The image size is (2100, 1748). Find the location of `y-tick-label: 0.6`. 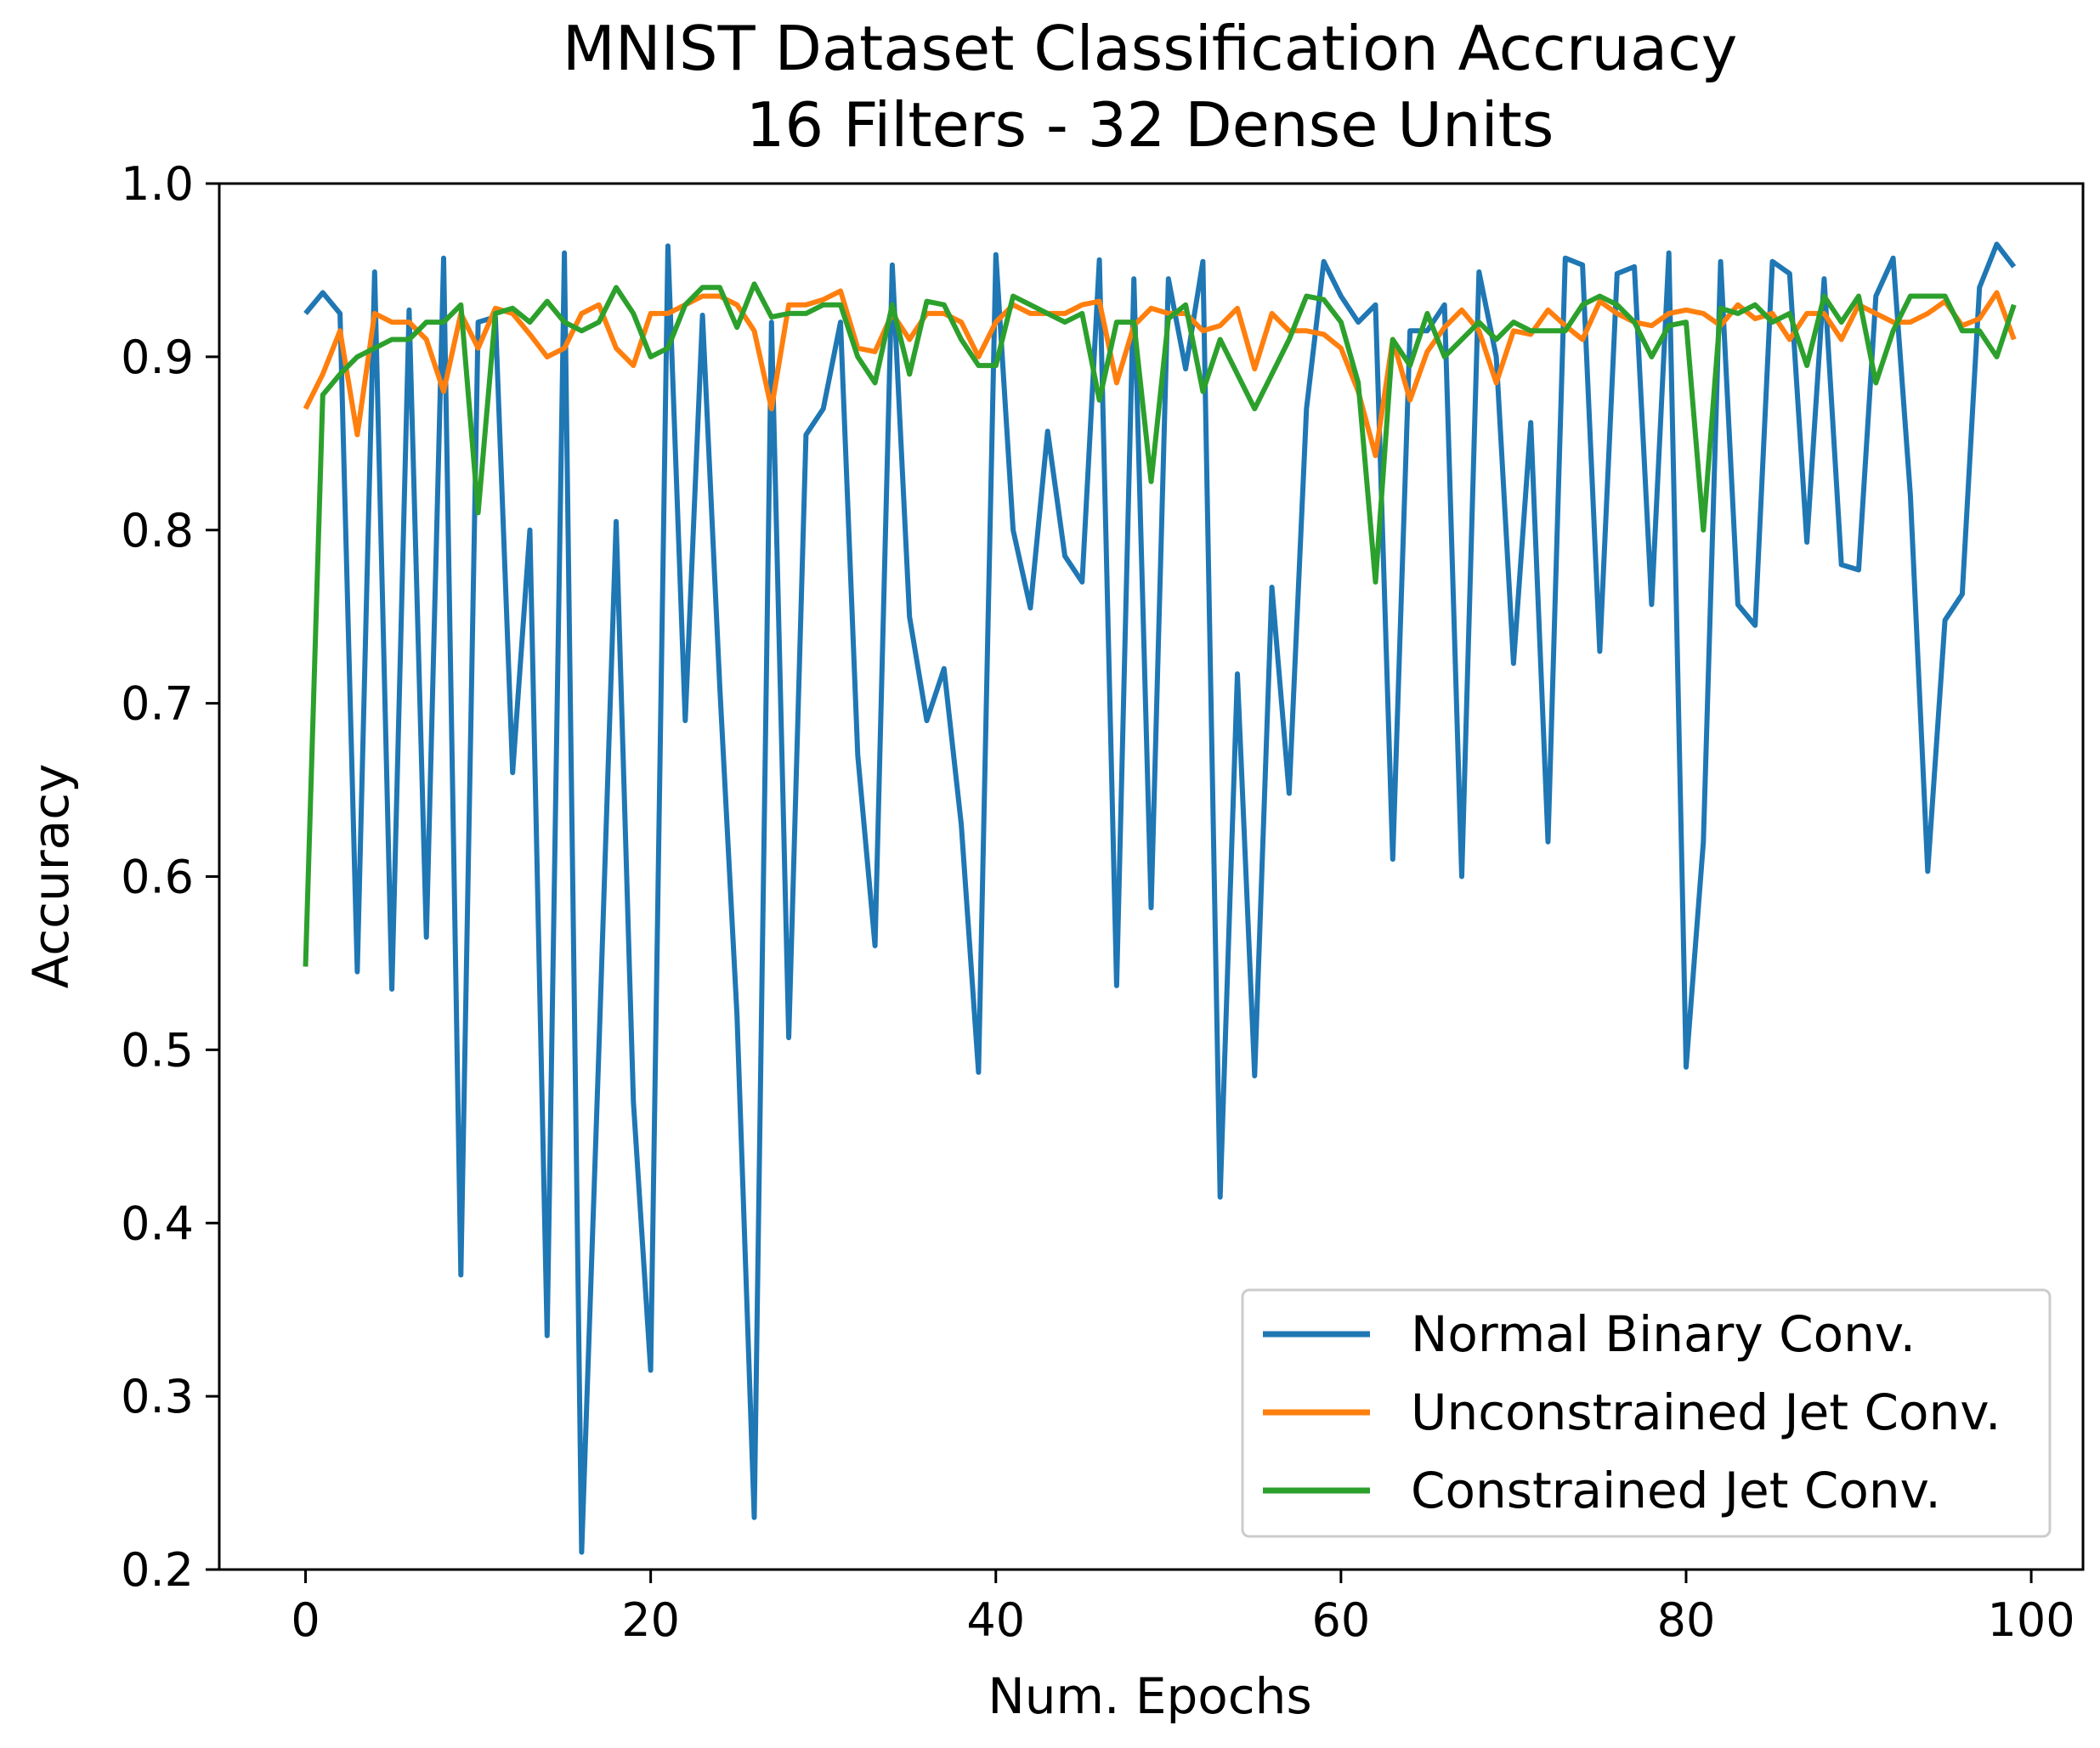

y-tick-label: 0.6 is located at coordinates (158, 877).